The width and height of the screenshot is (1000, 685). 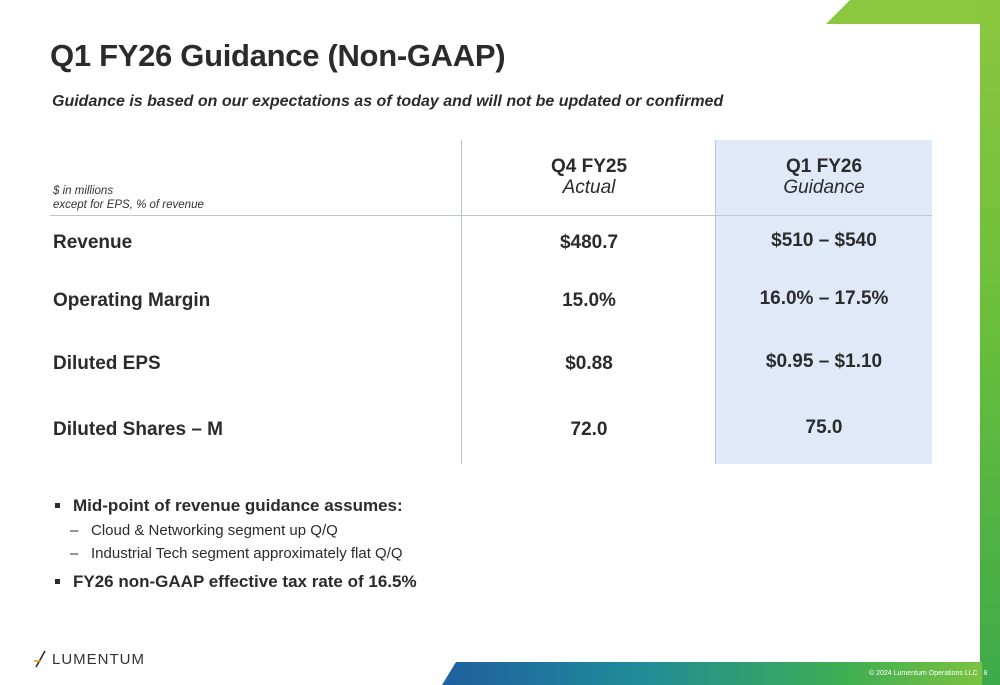 I want to click on guidance-column-highlight, so click(x=824, y=302).